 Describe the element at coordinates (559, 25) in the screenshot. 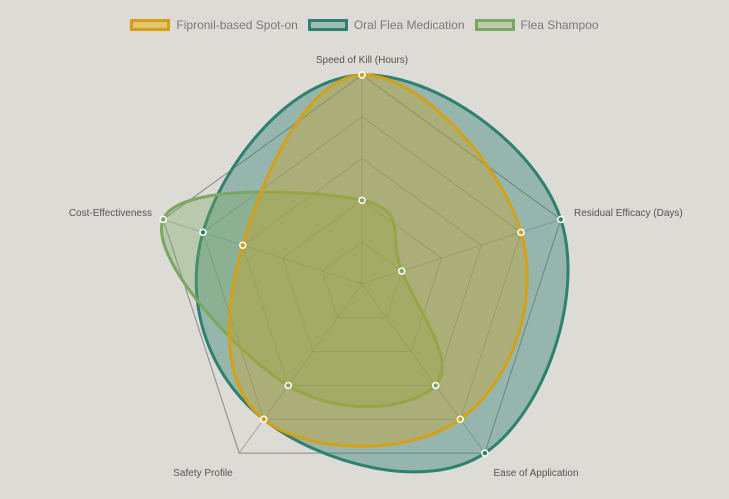

I see `legend-label: Flea Shampoo` at that location.